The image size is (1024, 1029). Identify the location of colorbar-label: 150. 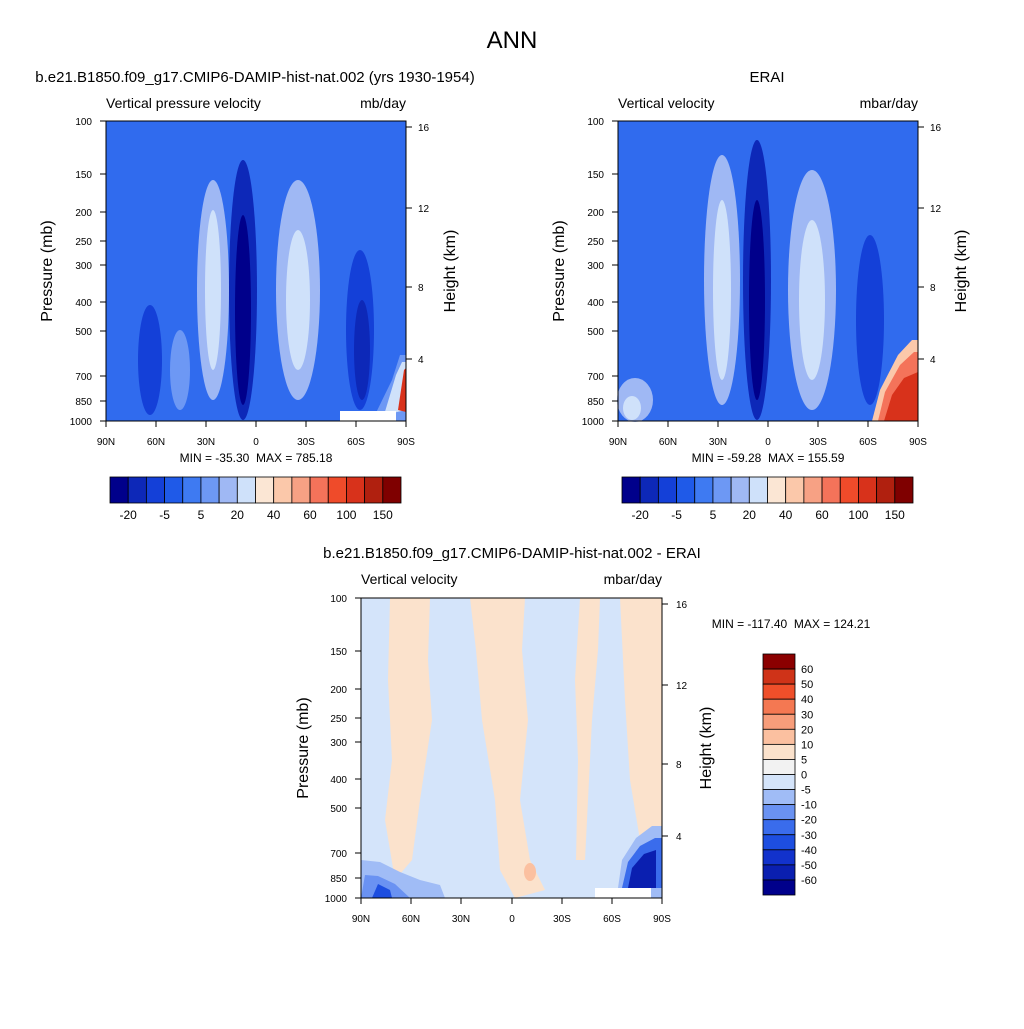
(383, 515).